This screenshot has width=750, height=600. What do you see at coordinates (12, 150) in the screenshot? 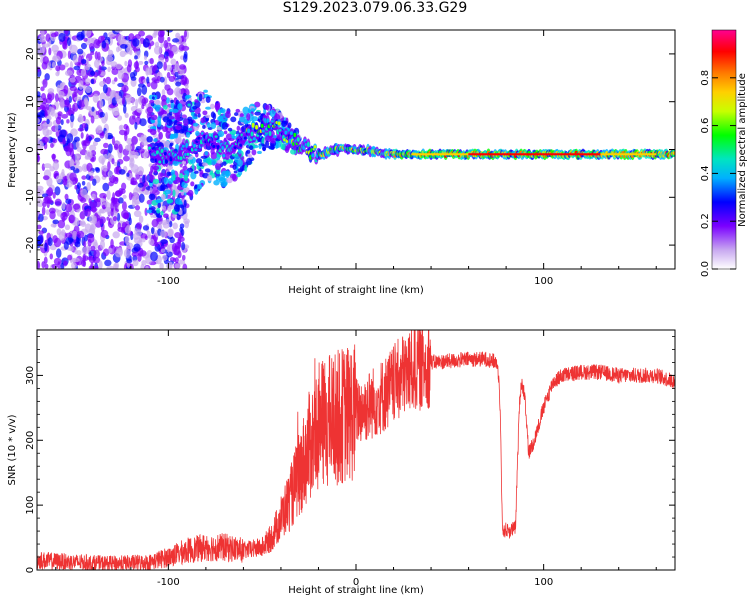
I see `heatmap-ylabel: Frequency (Hz)` at bounding box center [12, 150].